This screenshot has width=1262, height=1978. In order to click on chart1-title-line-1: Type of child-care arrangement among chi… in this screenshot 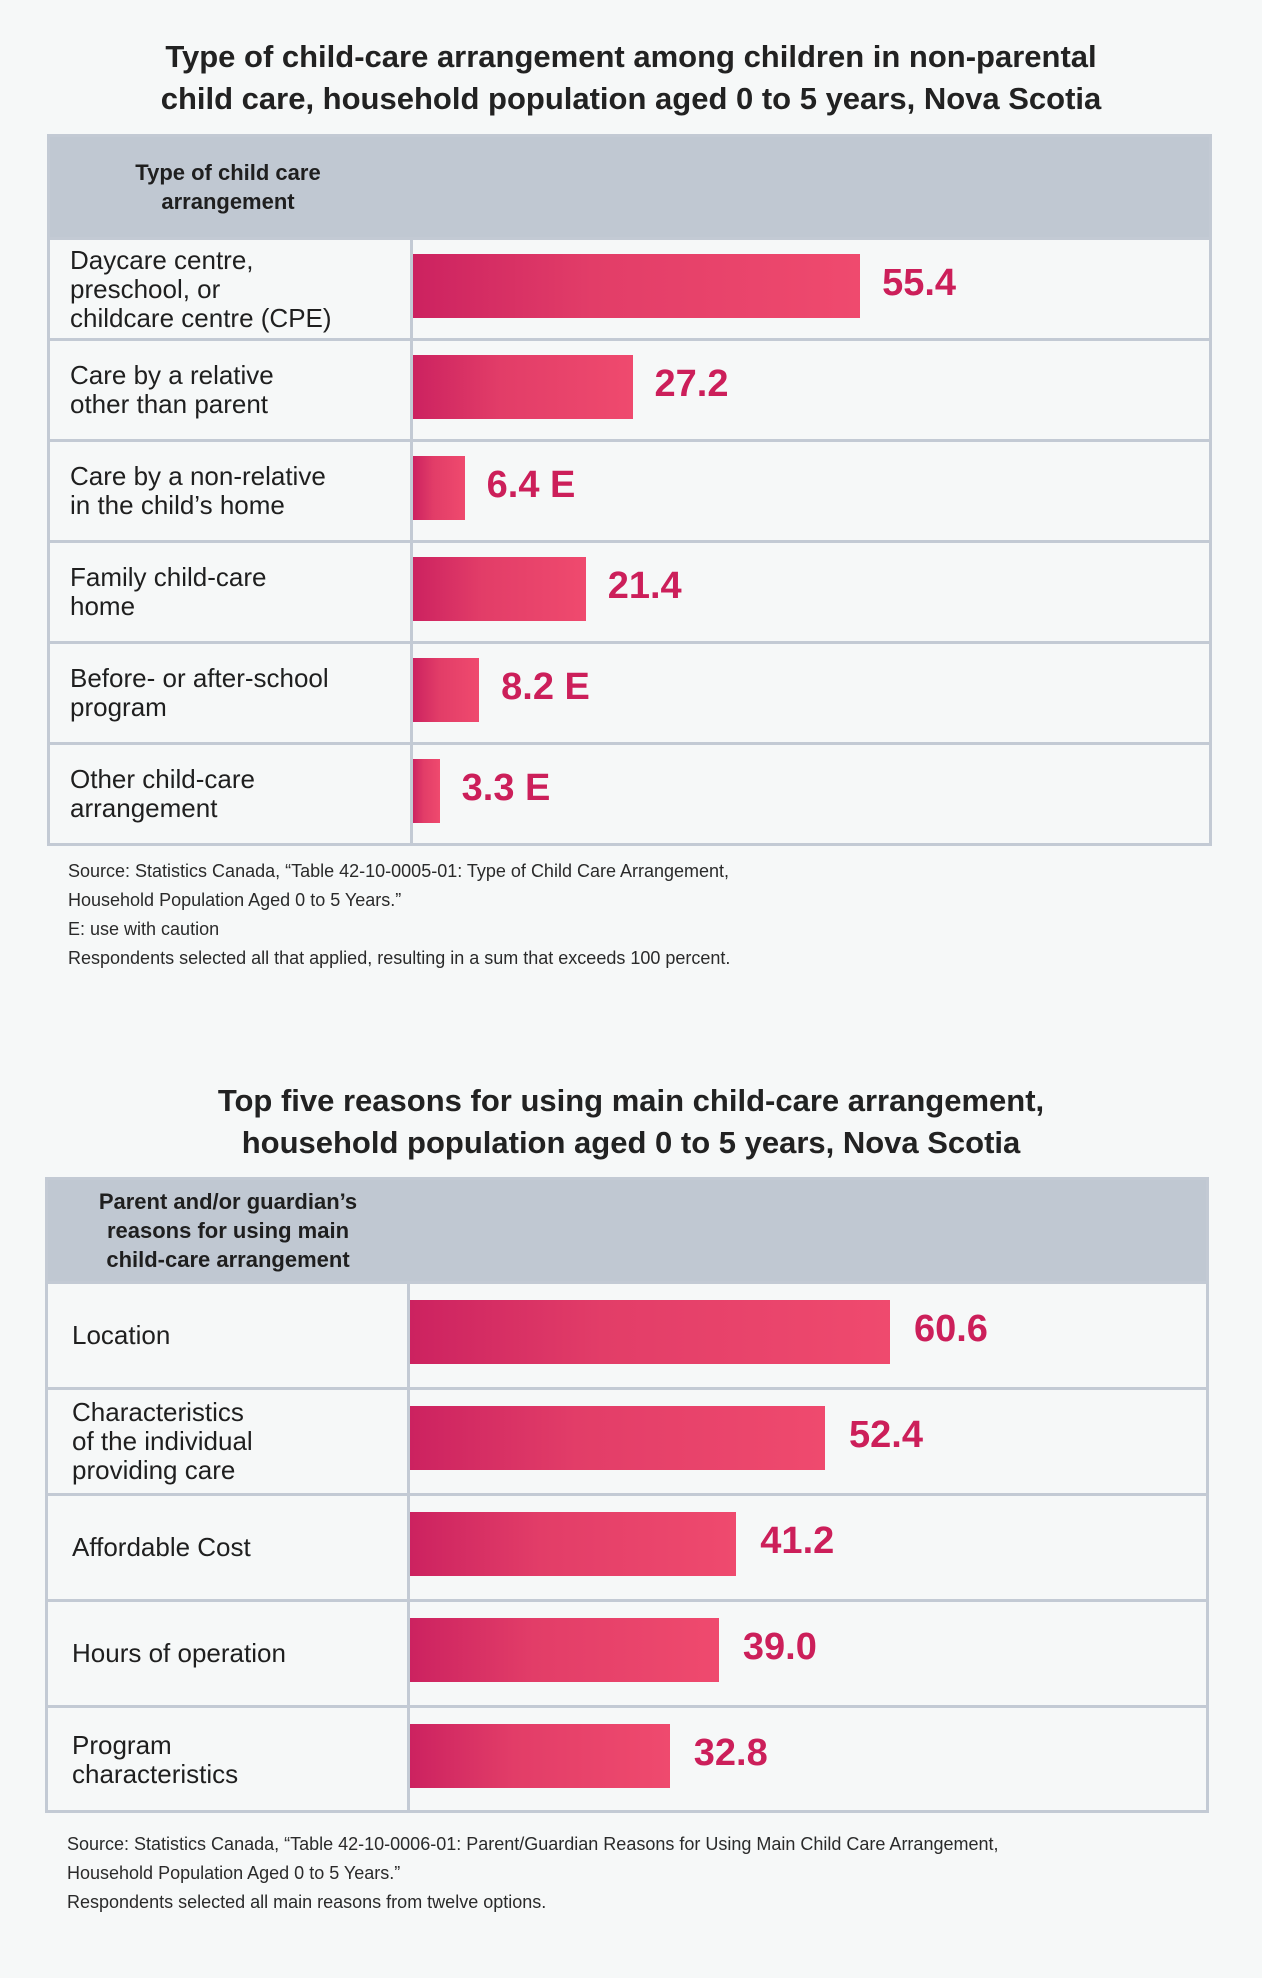, I will do `click(631, 56)`.